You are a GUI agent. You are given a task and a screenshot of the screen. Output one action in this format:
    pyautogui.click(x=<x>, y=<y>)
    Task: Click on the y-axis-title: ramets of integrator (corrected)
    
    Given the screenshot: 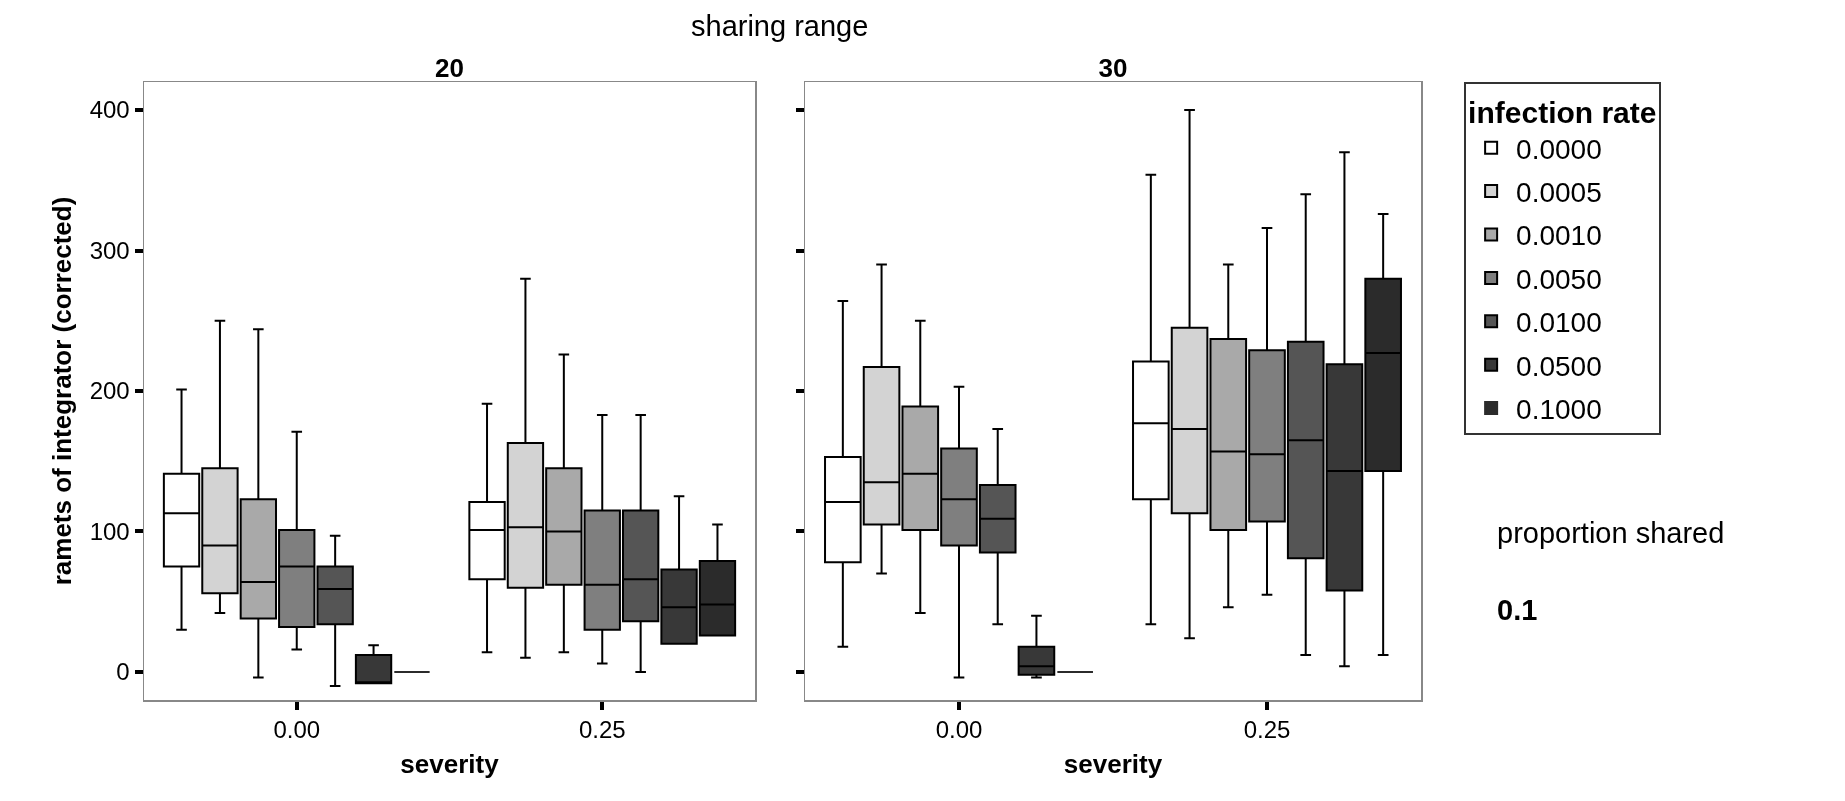 What is the action you would take?
    pyautogui.click(x=62, y=391)
    